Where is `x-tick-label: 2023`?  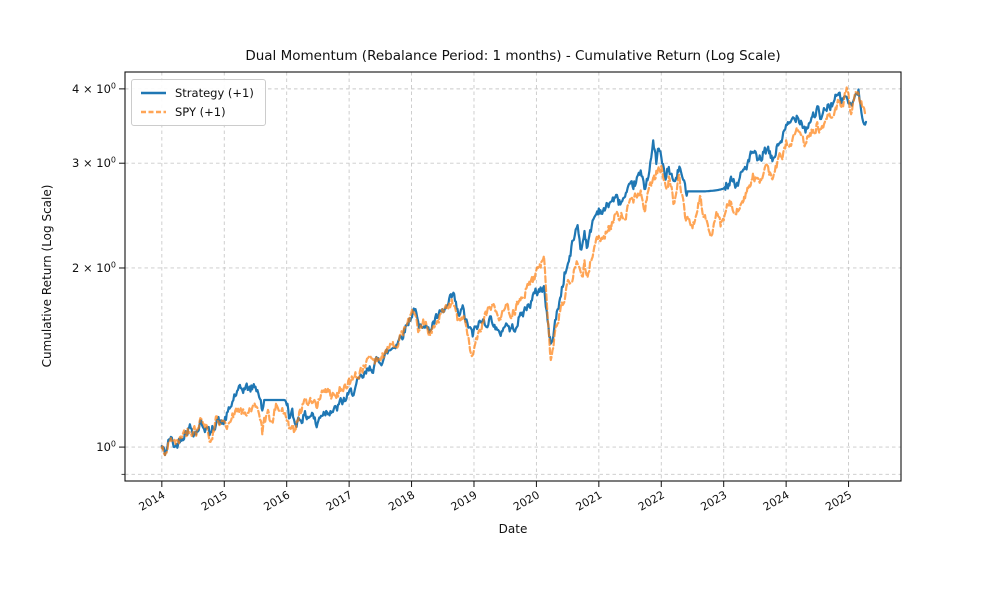 x-tick-label: 2023 is located at coordinates (713, 500).